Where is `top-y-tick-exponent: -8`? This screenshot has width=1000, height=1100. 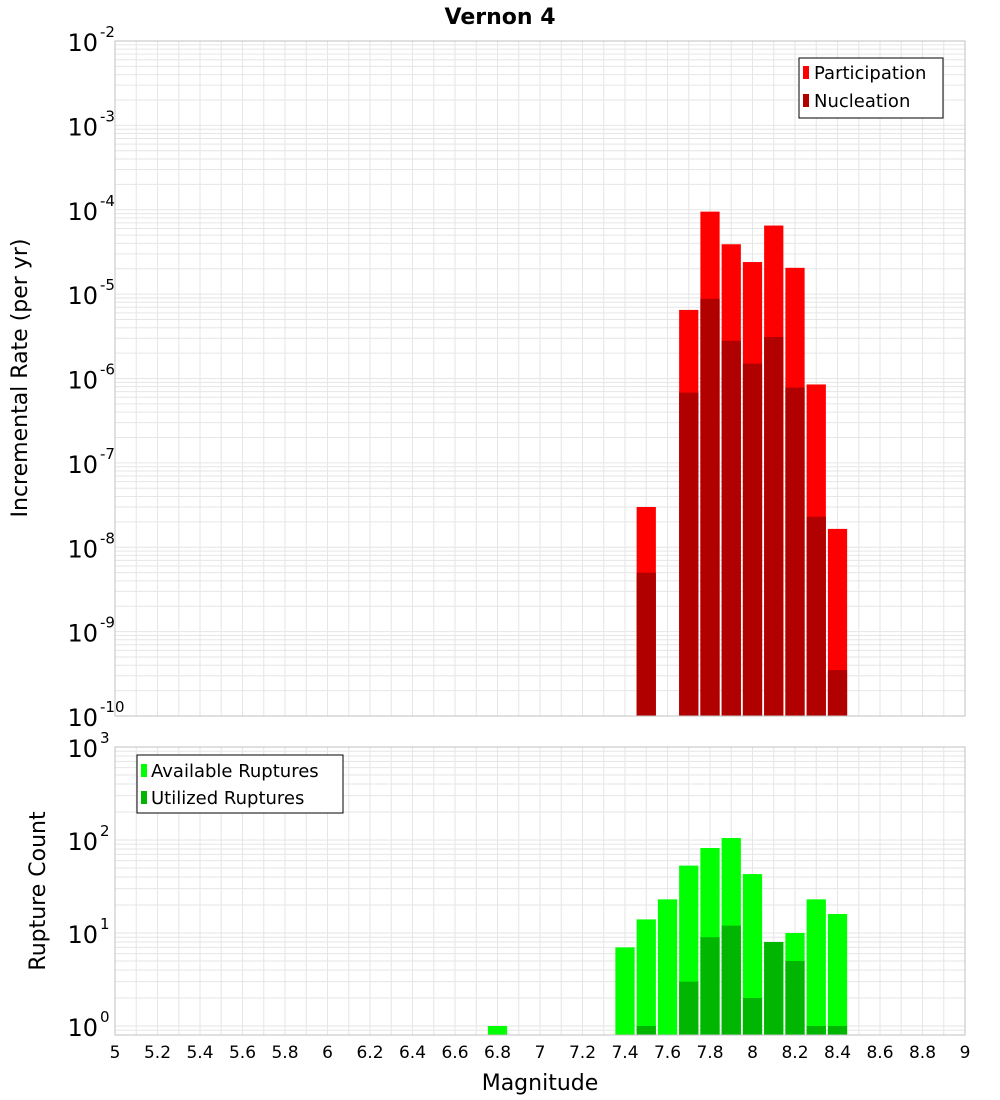 top-y-tick-exponent: -8 is located at coordinates (107, 538).